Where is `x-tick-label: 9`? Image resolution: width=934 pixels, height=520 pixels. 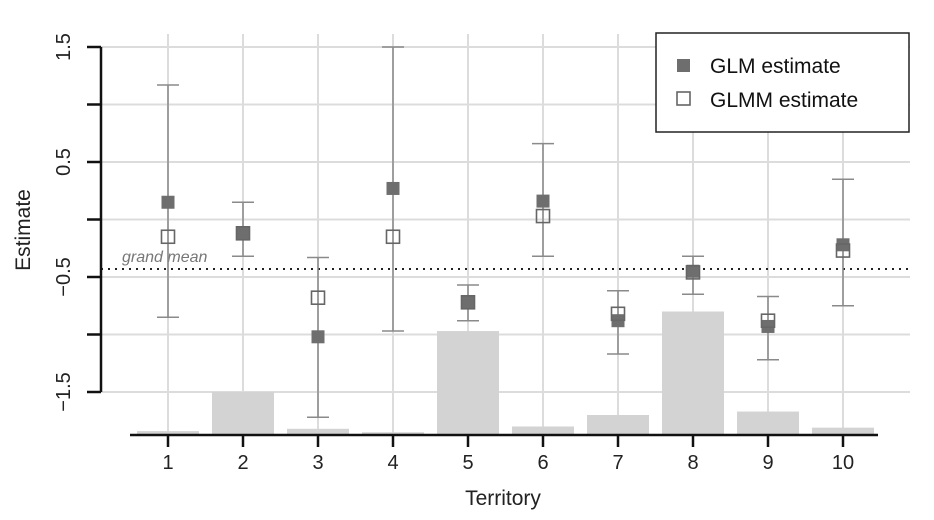 x-tick-label: 9 is located at coordinates (767, 463).